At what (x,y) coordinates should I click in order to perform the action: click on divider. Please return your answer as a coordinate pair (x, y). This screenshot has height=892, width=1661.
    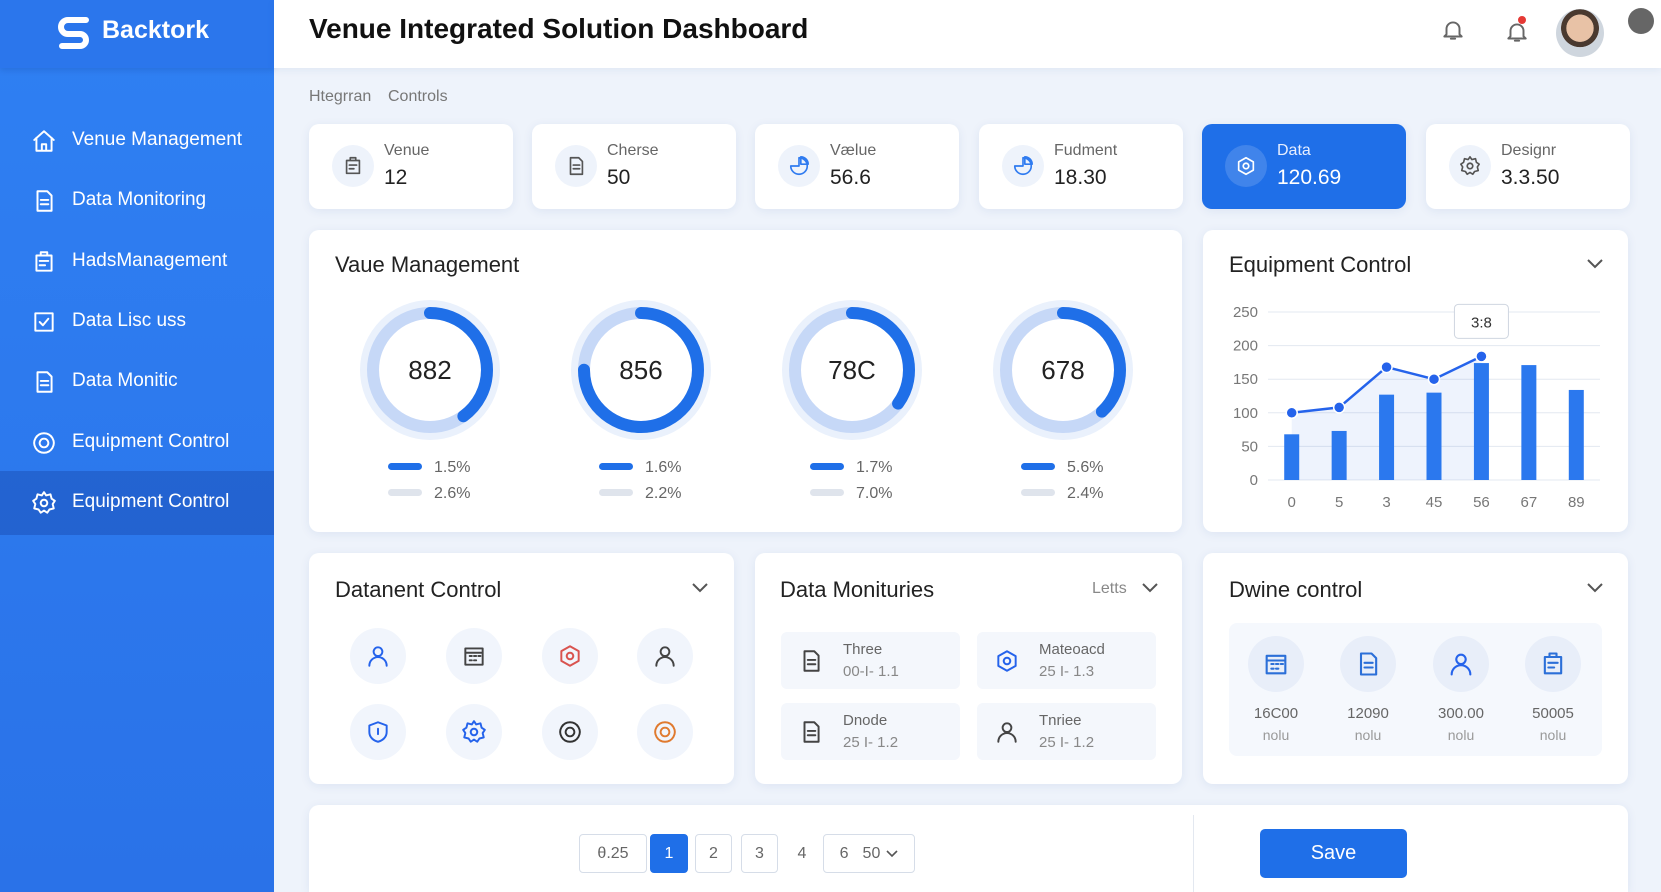
    Looking at the image, I should click on (1193, 853).